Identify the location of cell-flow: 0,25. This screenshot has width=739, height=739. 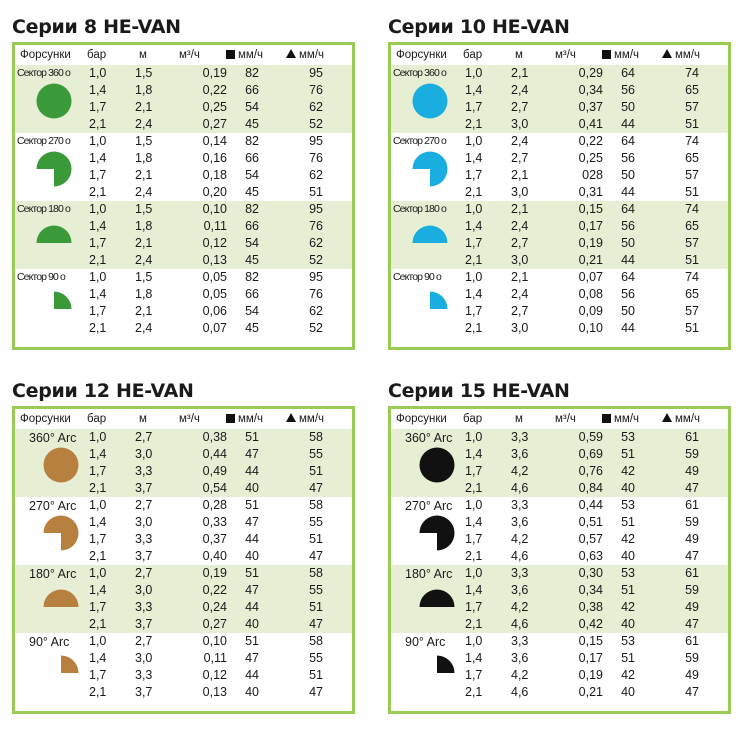
(214, 107).